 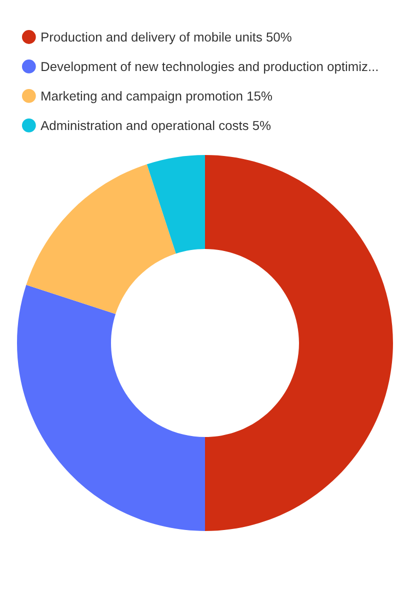 I want to click on legend-label: Production and delivery of mobile units 50%, so click(x=167, y=38).